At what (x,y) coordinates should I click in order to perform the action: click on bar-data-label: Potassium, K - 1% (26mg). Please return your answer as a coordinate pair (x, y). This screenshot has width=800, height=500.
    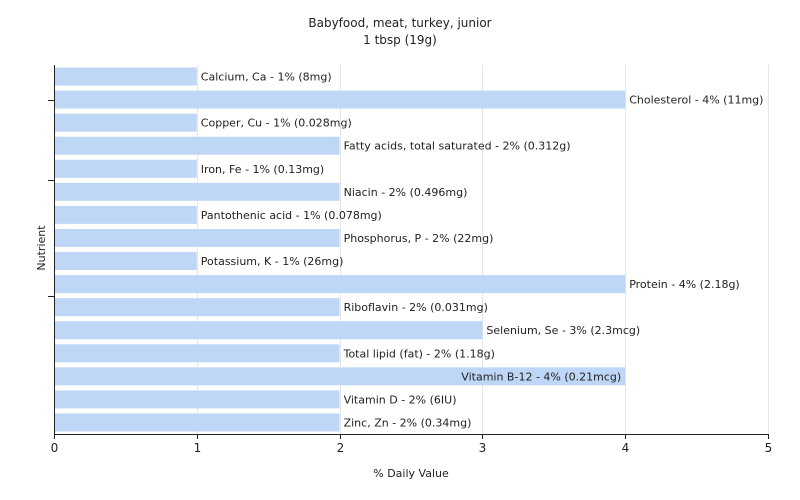
    Looking at the image, I should click on (272, 261).